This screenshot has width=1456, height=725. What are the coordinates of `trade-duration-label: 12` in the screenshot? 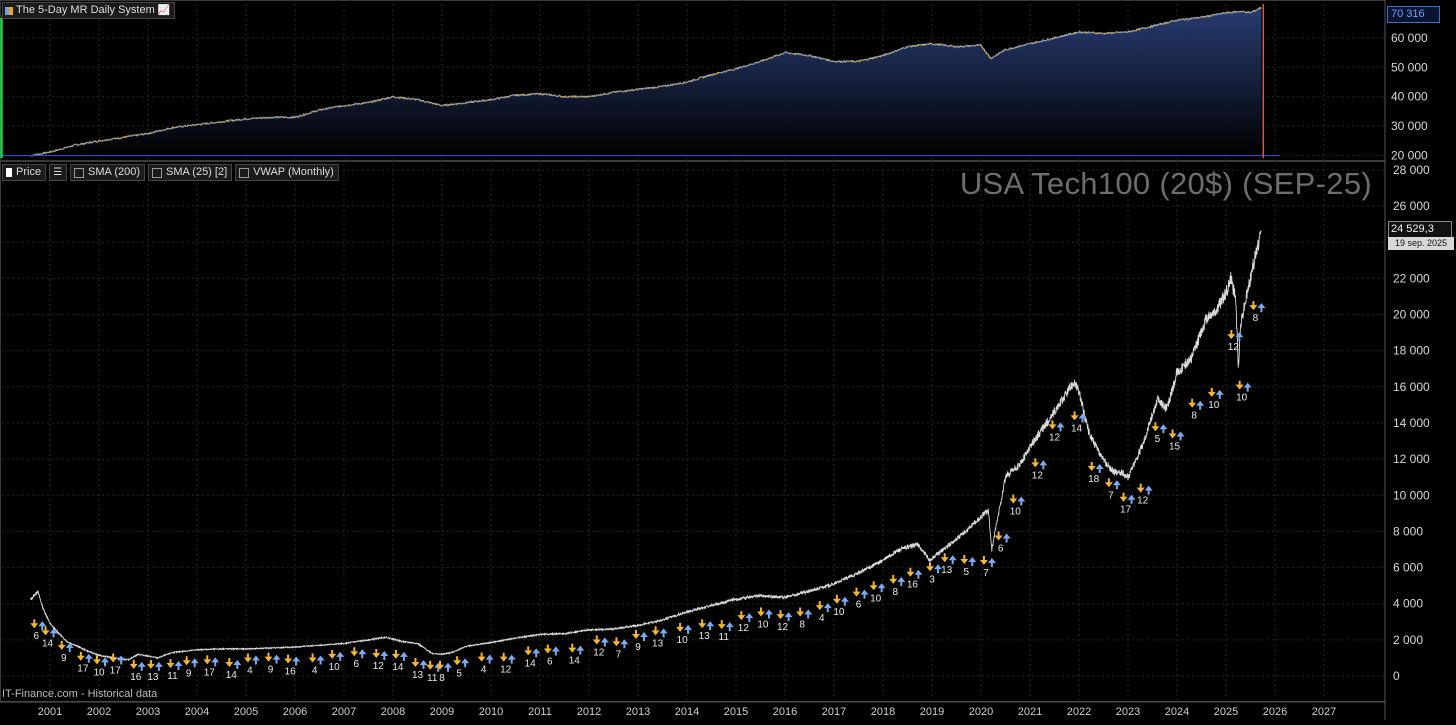 It's located at (379, 666).